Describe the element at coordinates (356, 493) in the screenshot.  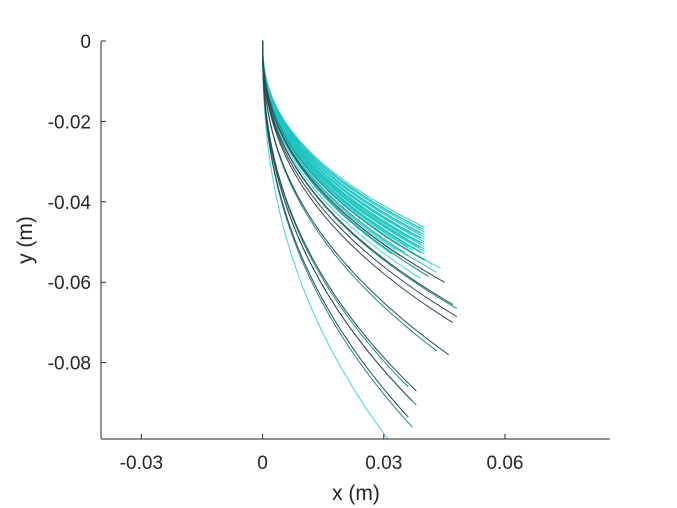
I see `x-axis-title: x (m)` at that location.